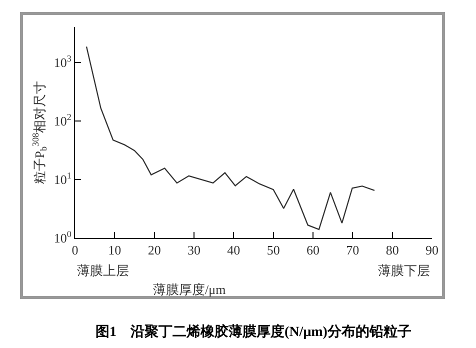 The width and height of the screenshot is (476, 348). I want to click on text: 图1 沿聚丁二烯橡胶薄膜厚度(N/μm)分布的铅粒子, so click(254, 331).